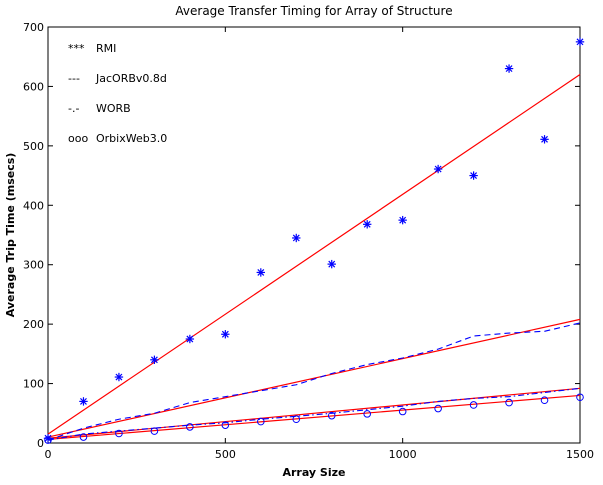 The image size is (603, 485). What do you see at coordinates (580, 454) in the screenshot?
I see `x-tick-label: 1500` at bounding box center [580, 454].